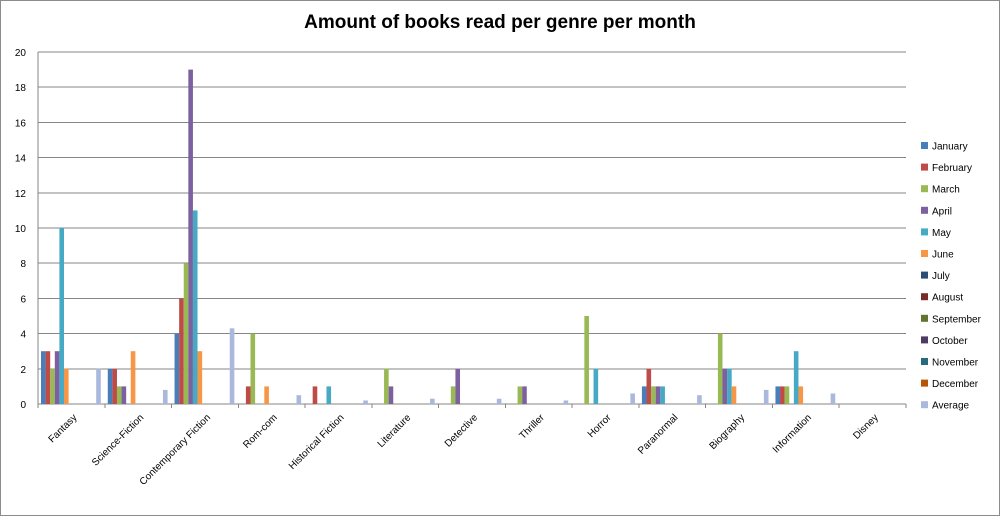  What do you see at coordinates (955, 384) in the screenshot?
I see `legend-label: December` at bounding box center [955, 384].